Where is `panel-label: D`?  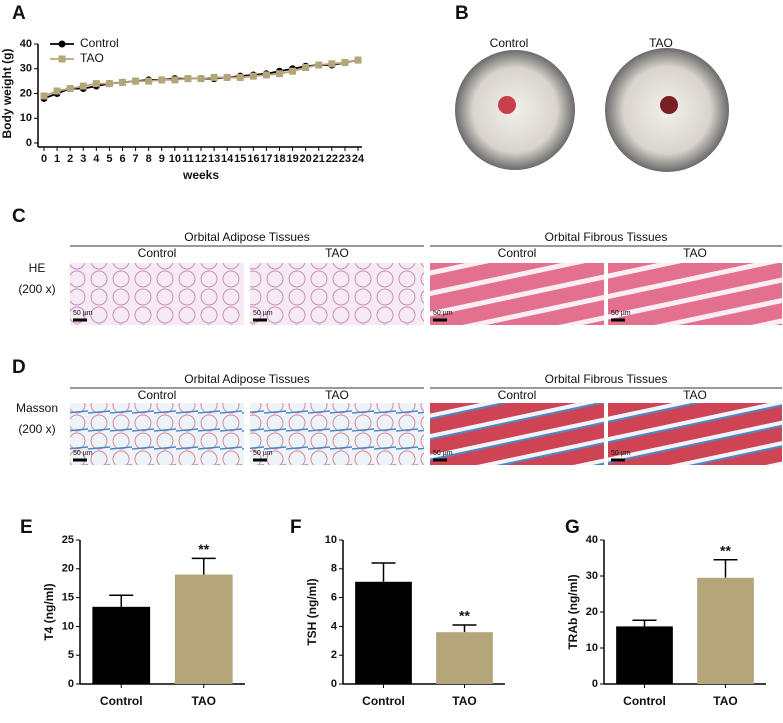
panel-label: D is located at coordinates (19, 367).